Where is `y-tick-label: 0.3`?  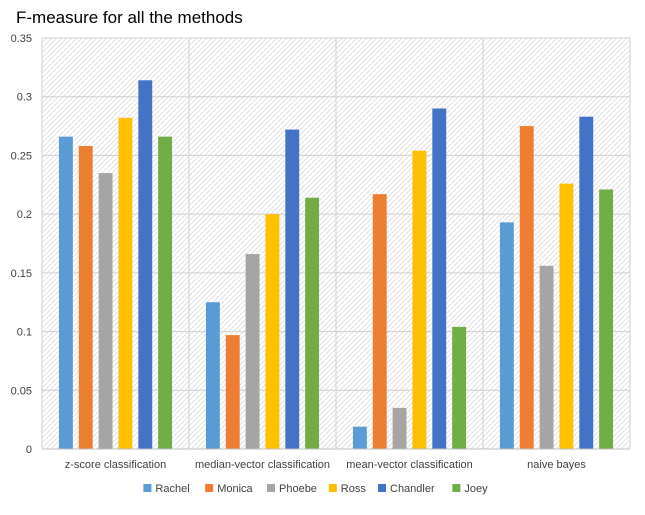 y-tick-label: 0.3 is located at coordinates (24, 98).